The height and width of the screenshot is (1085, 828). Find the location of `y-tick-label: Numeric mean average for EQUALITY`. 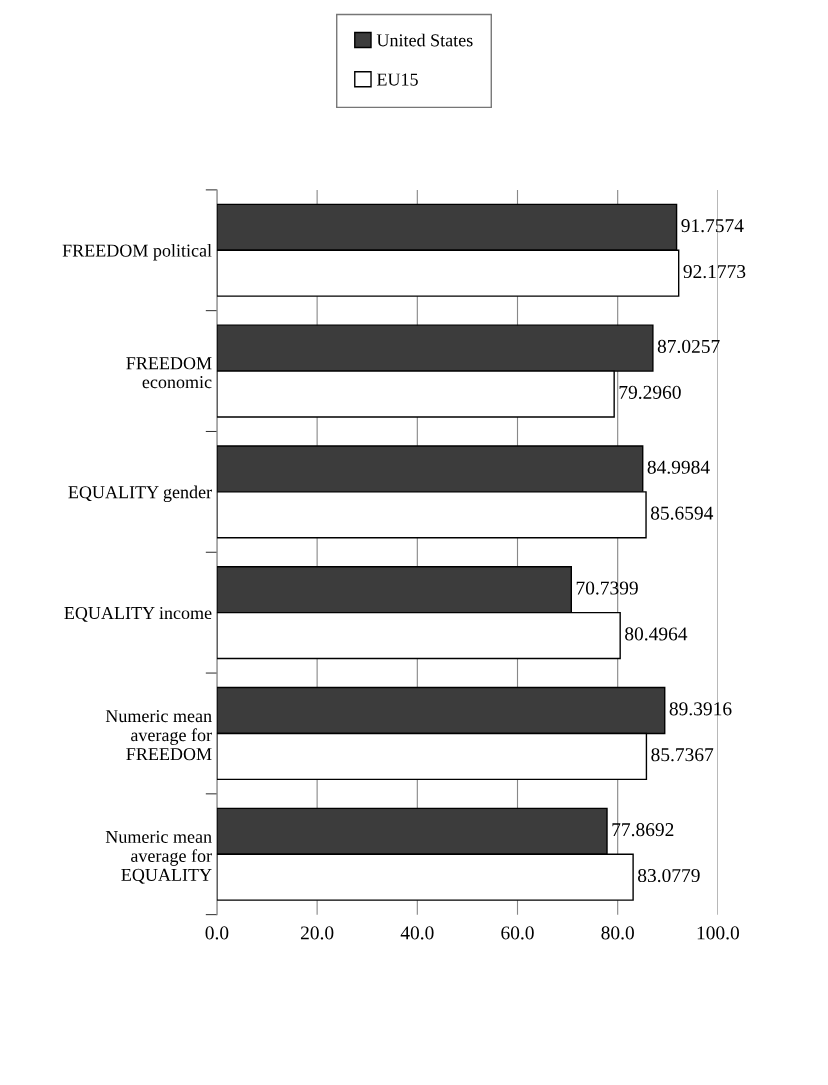

y-tick-label: Numeric mean average for EQUALITY is located at coordinates (158, 857).